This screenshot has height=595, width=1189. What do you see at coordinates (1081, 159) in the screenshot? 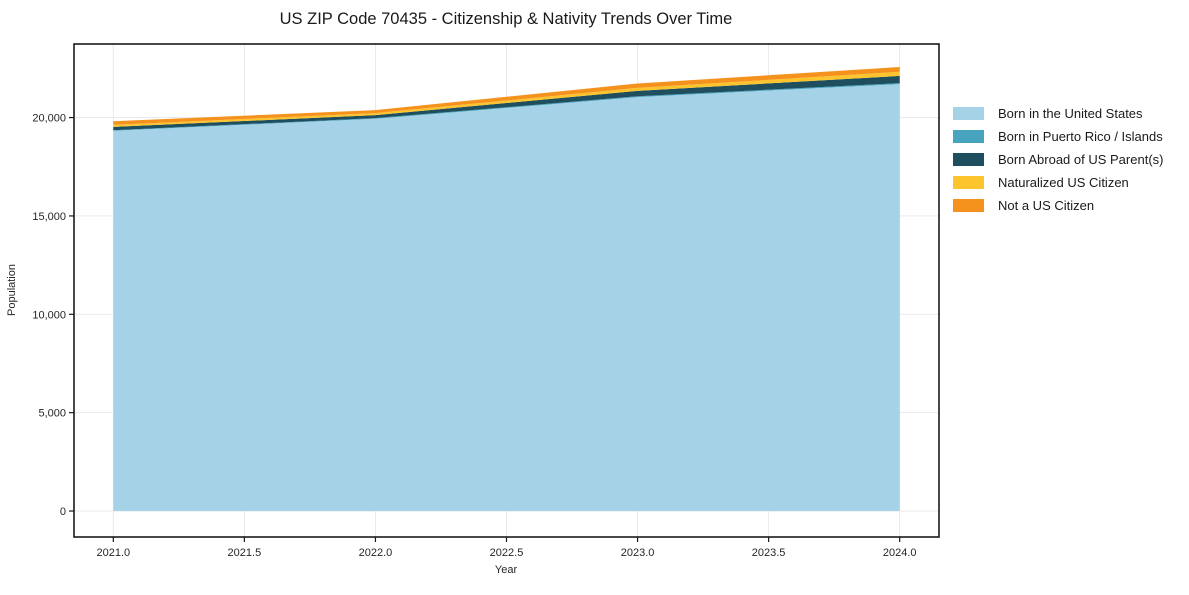
I see `legend-label: Born Abroad of US Parent(s)` at bounding box center [1081, 159].